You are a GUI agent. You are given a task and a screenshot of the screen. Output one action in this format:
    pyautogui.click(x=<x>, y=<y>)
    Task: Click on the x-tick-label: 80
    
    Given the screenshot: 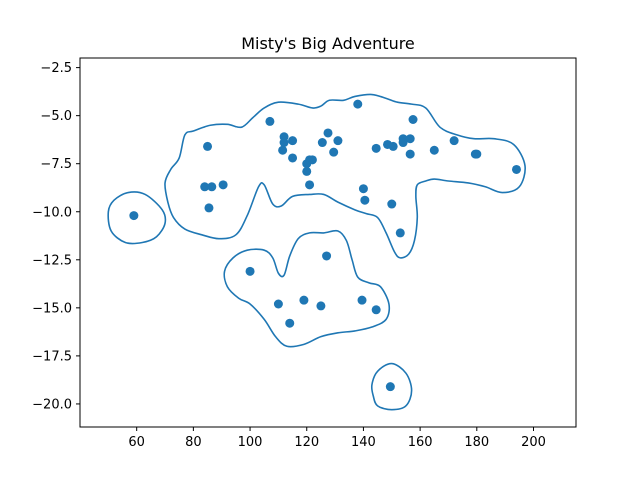 What is the action you would take?
    pyautogui.click(x=193, y=442)
    